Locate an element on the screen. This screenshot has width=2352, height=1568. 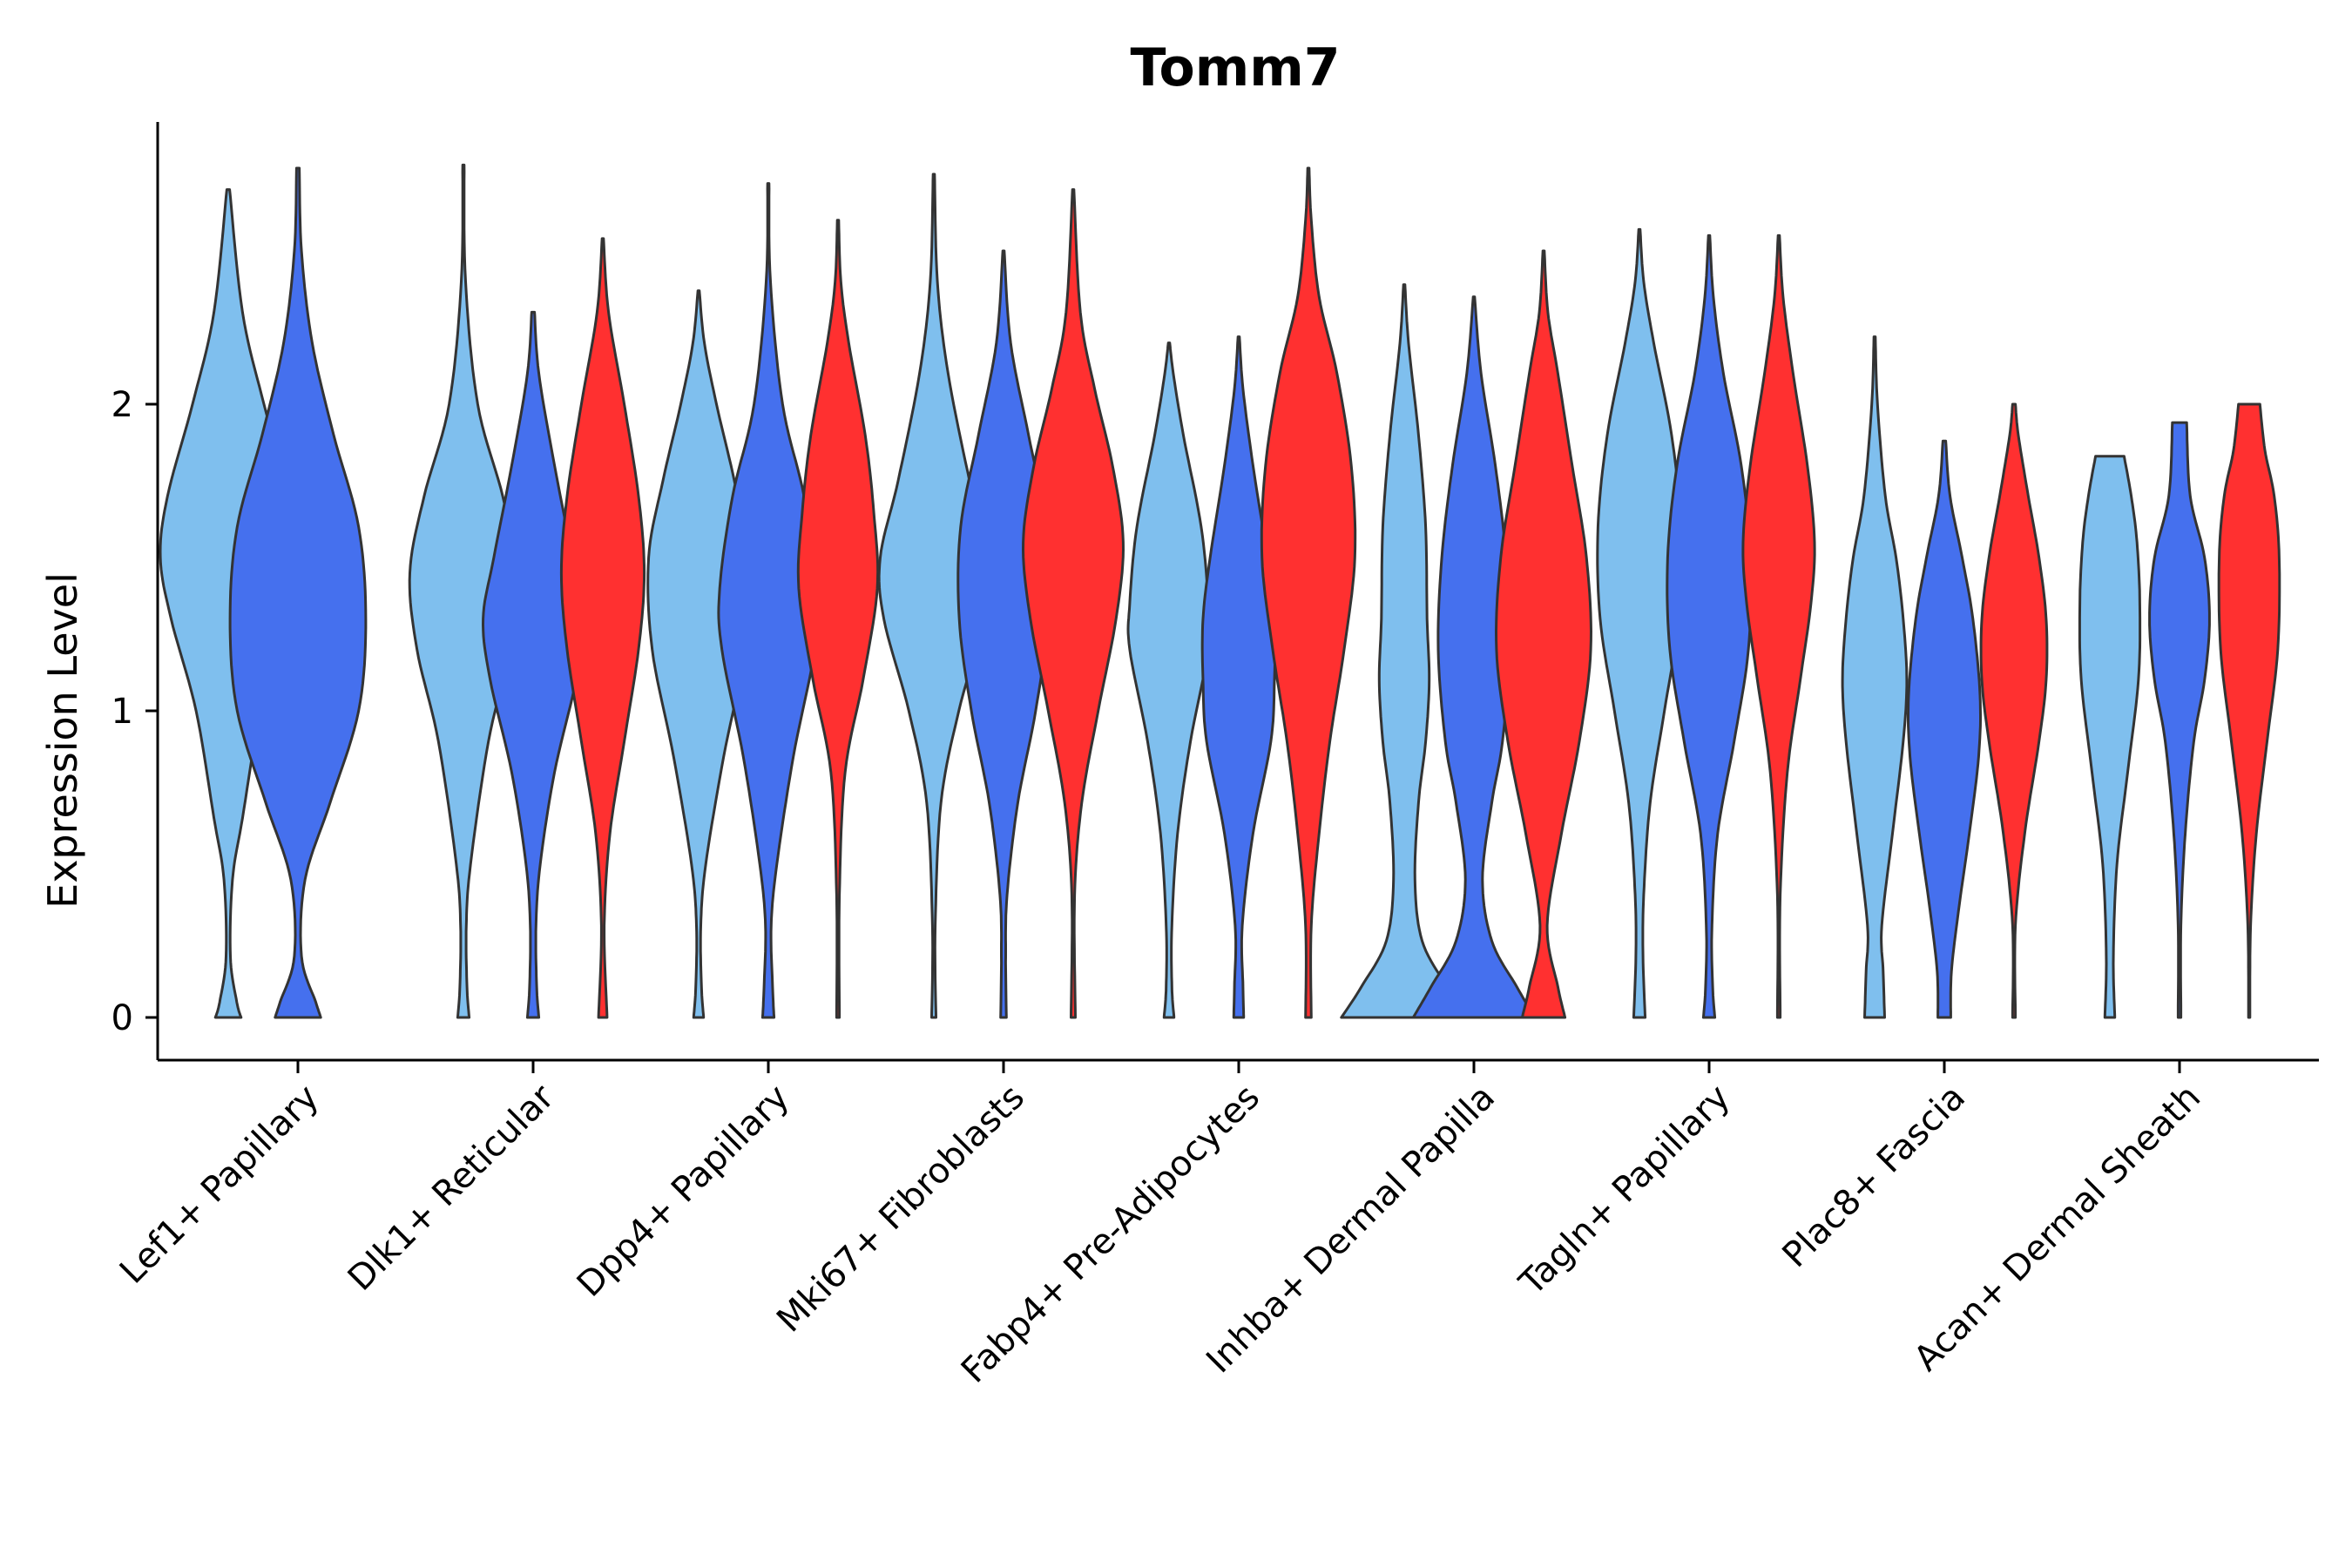
chart-title: Tomm7 is located at coordinates (1236, 67).